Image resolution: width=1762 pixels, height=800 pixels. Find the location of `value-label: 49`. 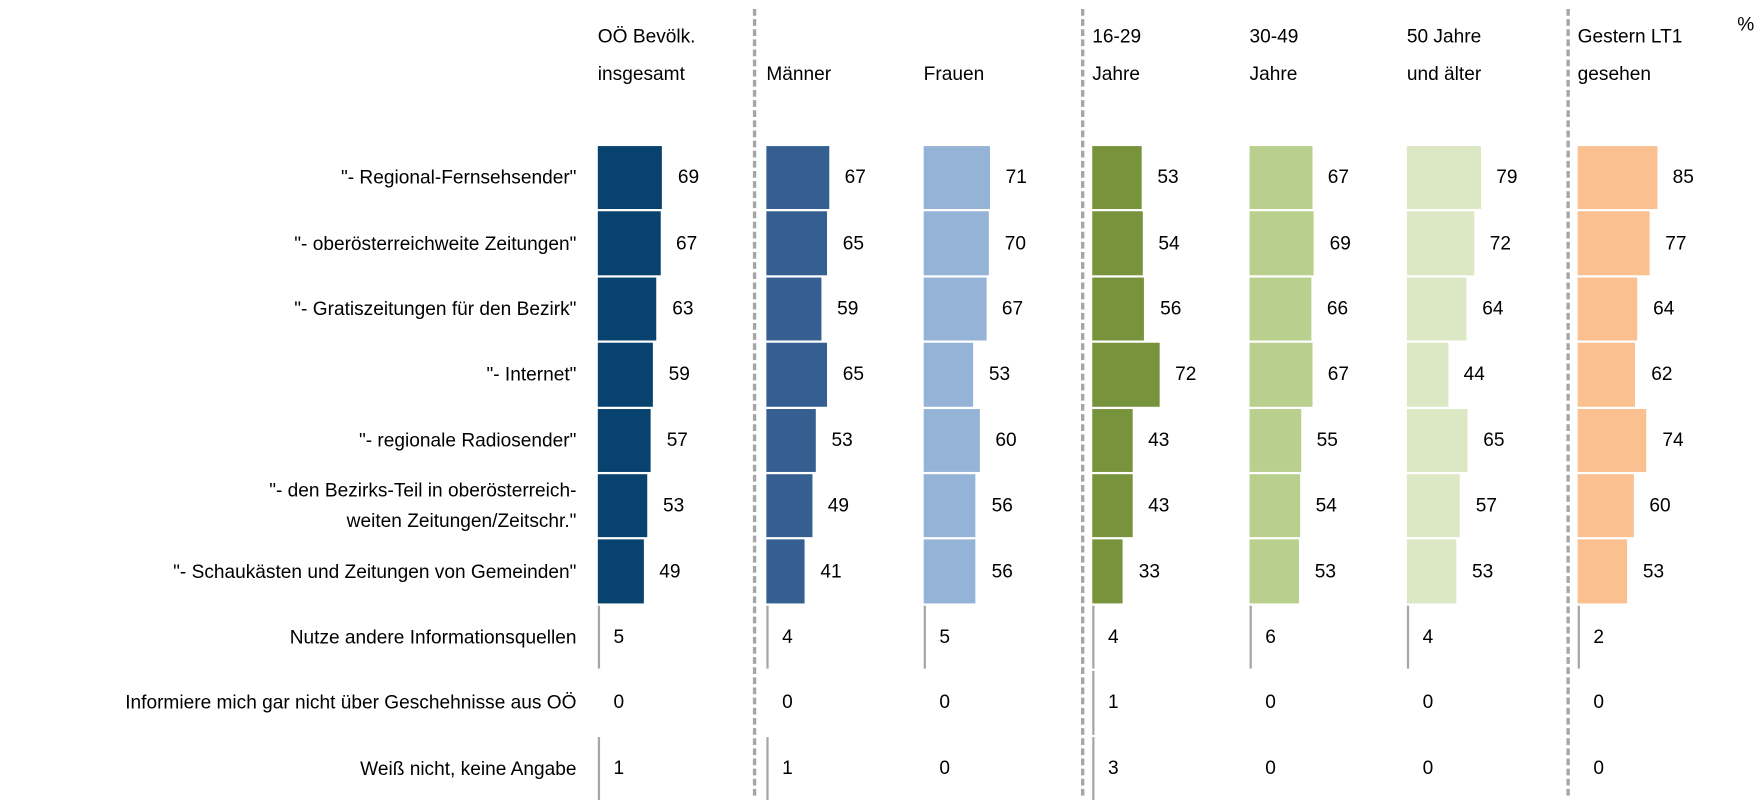

value-label: 49 is located at coordinates (670, 571).